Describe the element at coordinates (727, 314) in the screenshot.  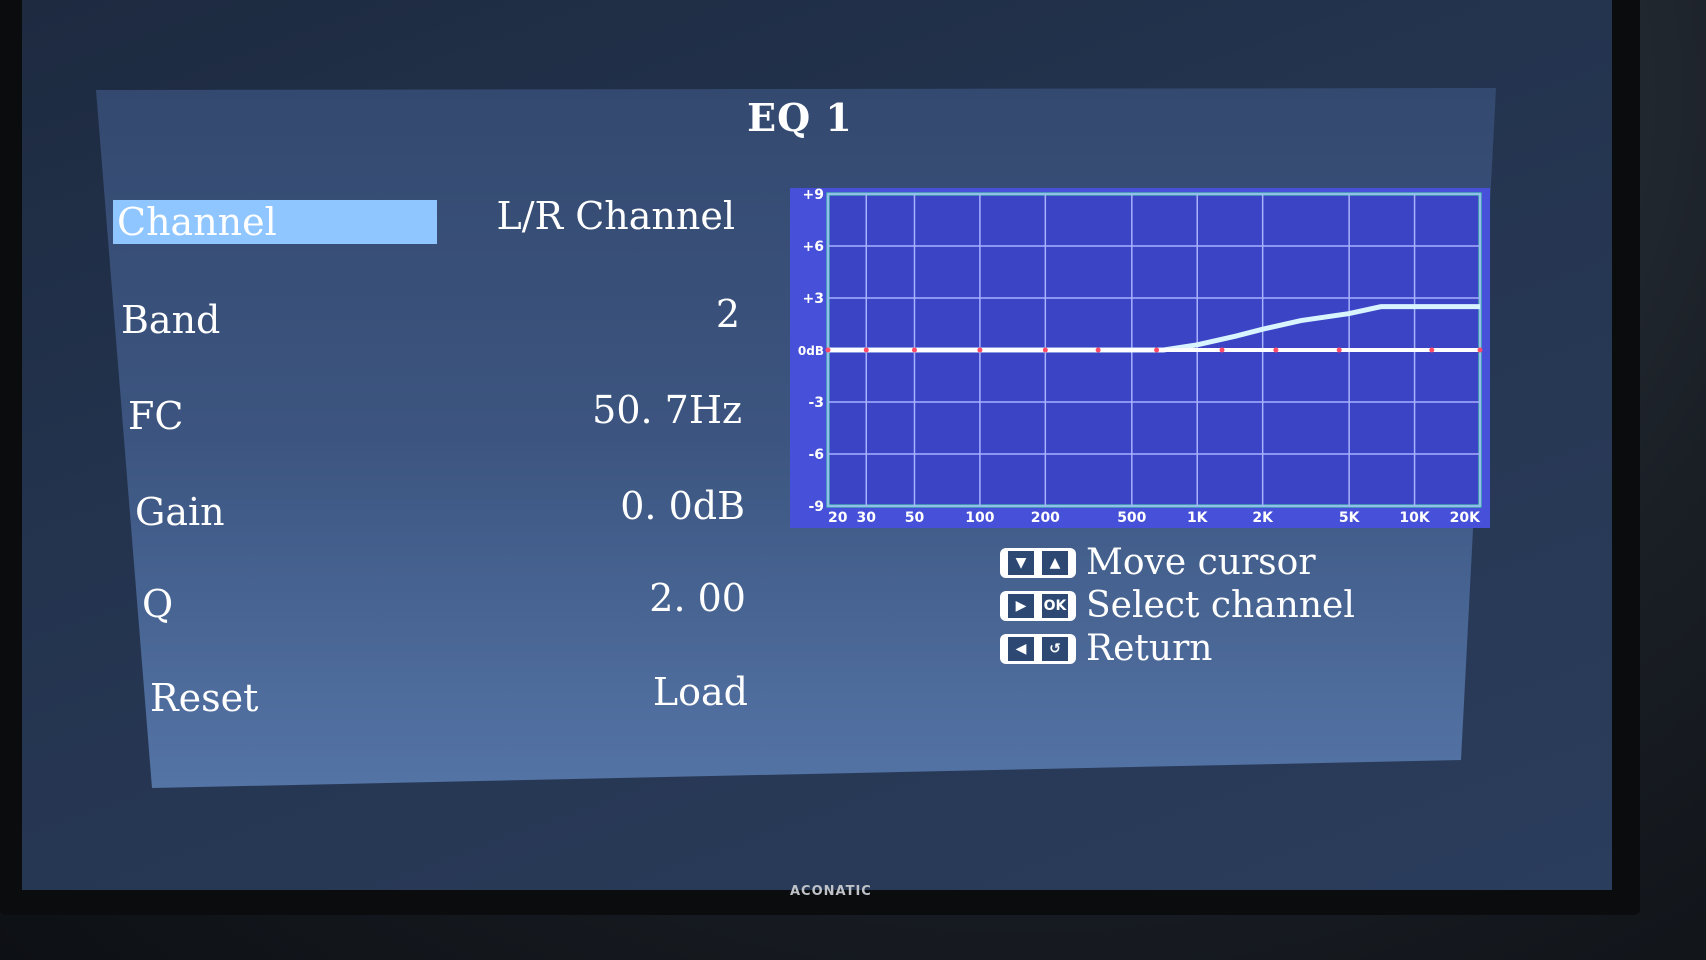
I see `menu-value-band: 2` at that location.